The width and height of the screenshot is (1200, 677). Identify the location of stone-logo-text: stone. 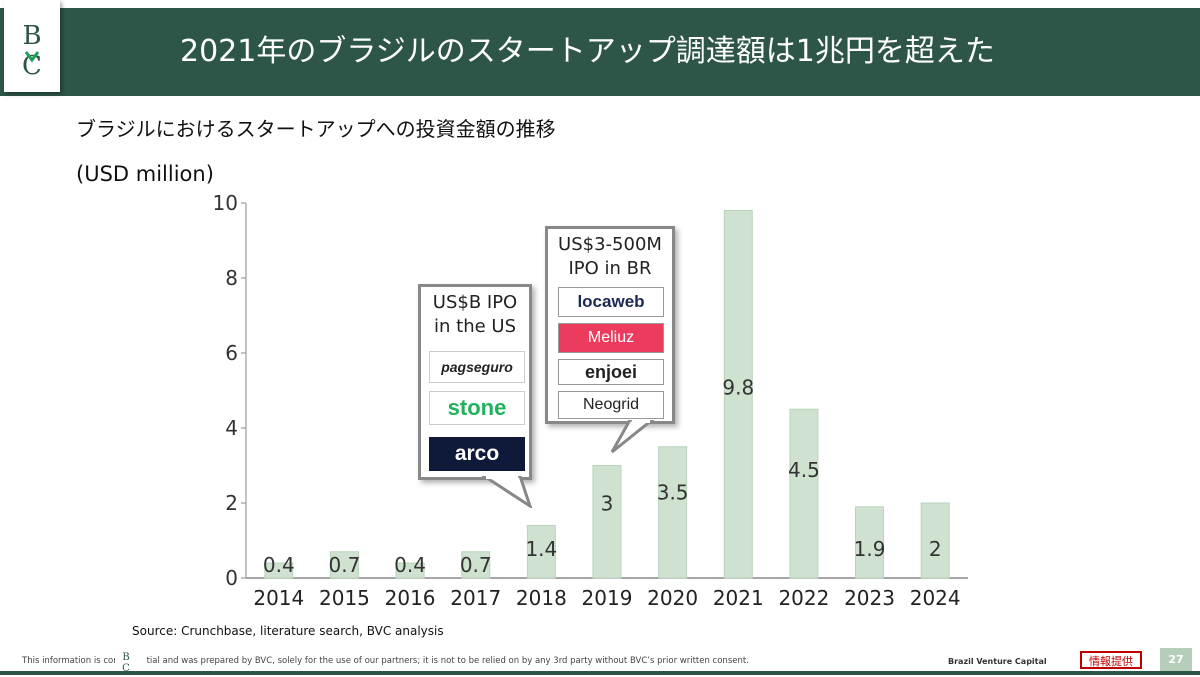
(477, 407).